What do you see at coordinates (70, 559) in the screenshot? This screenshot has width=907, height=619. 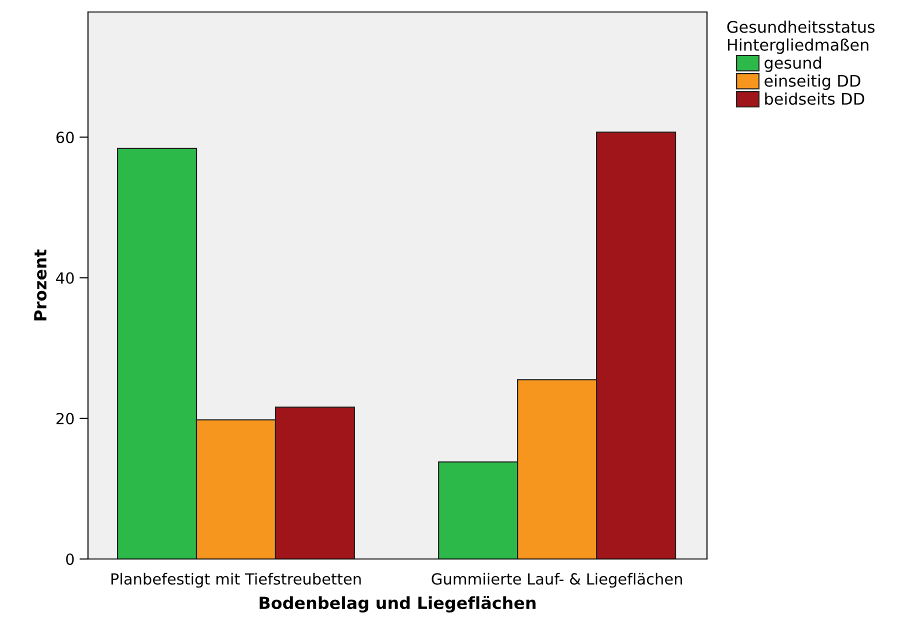 I see `y-tick-label: 0` at bounding box center [70, 559].